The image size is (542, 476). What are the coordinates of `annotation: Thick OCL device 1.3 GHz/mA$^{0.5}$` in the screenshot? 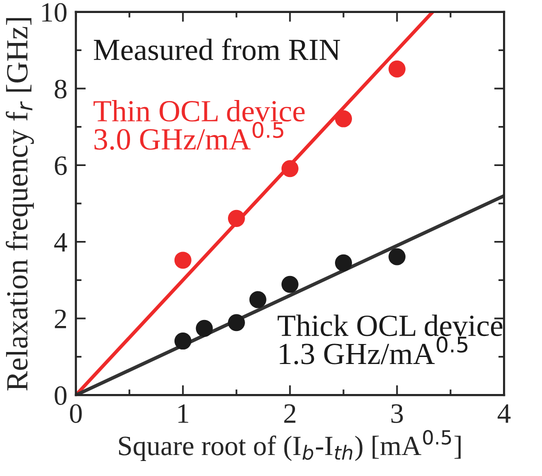 It's located at (390, 339).